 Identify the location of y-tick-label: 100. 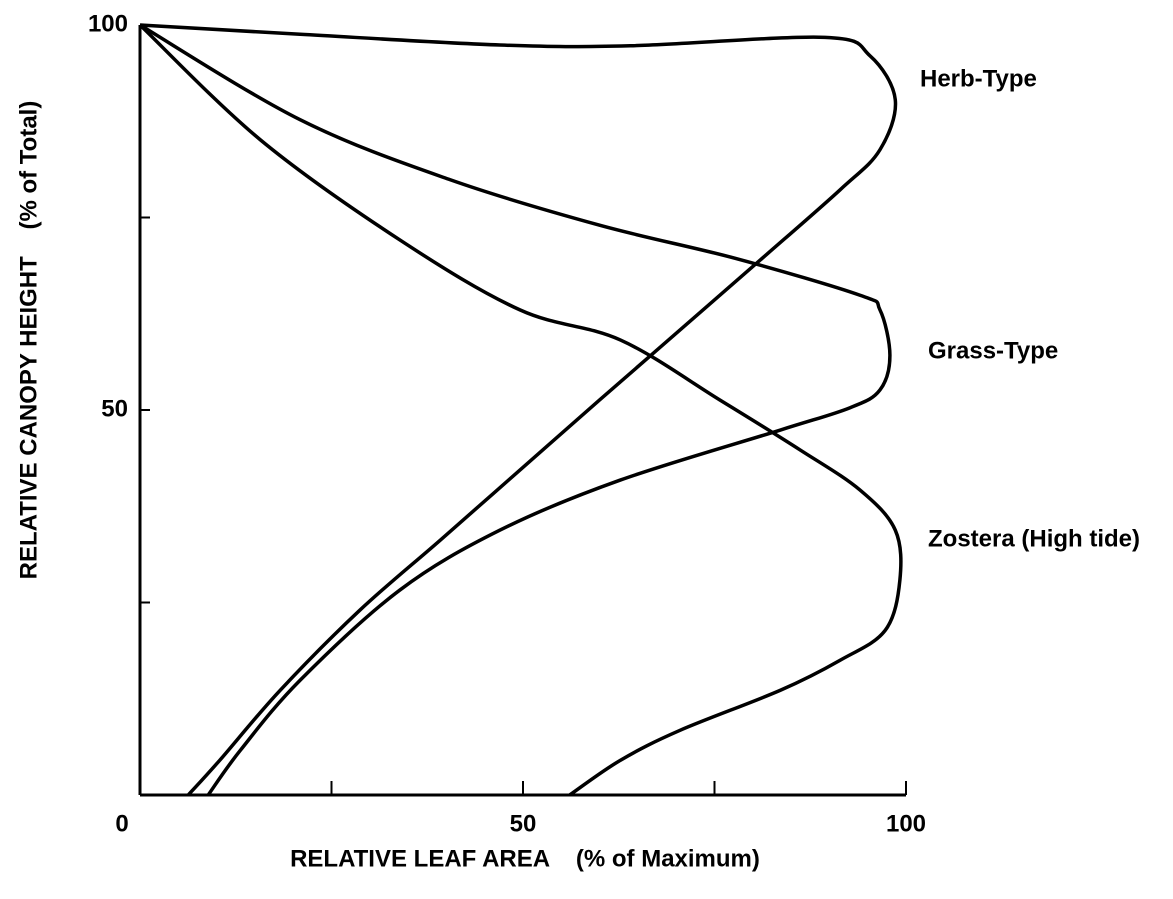
(108, 23).